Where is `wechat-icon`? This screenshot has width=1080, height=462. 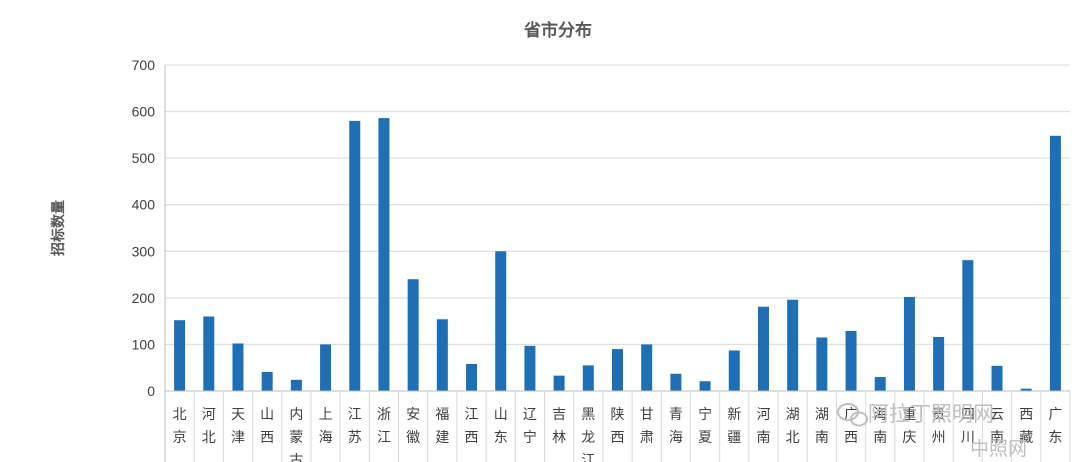 wechat-icon is located at coordinates (852, 415).